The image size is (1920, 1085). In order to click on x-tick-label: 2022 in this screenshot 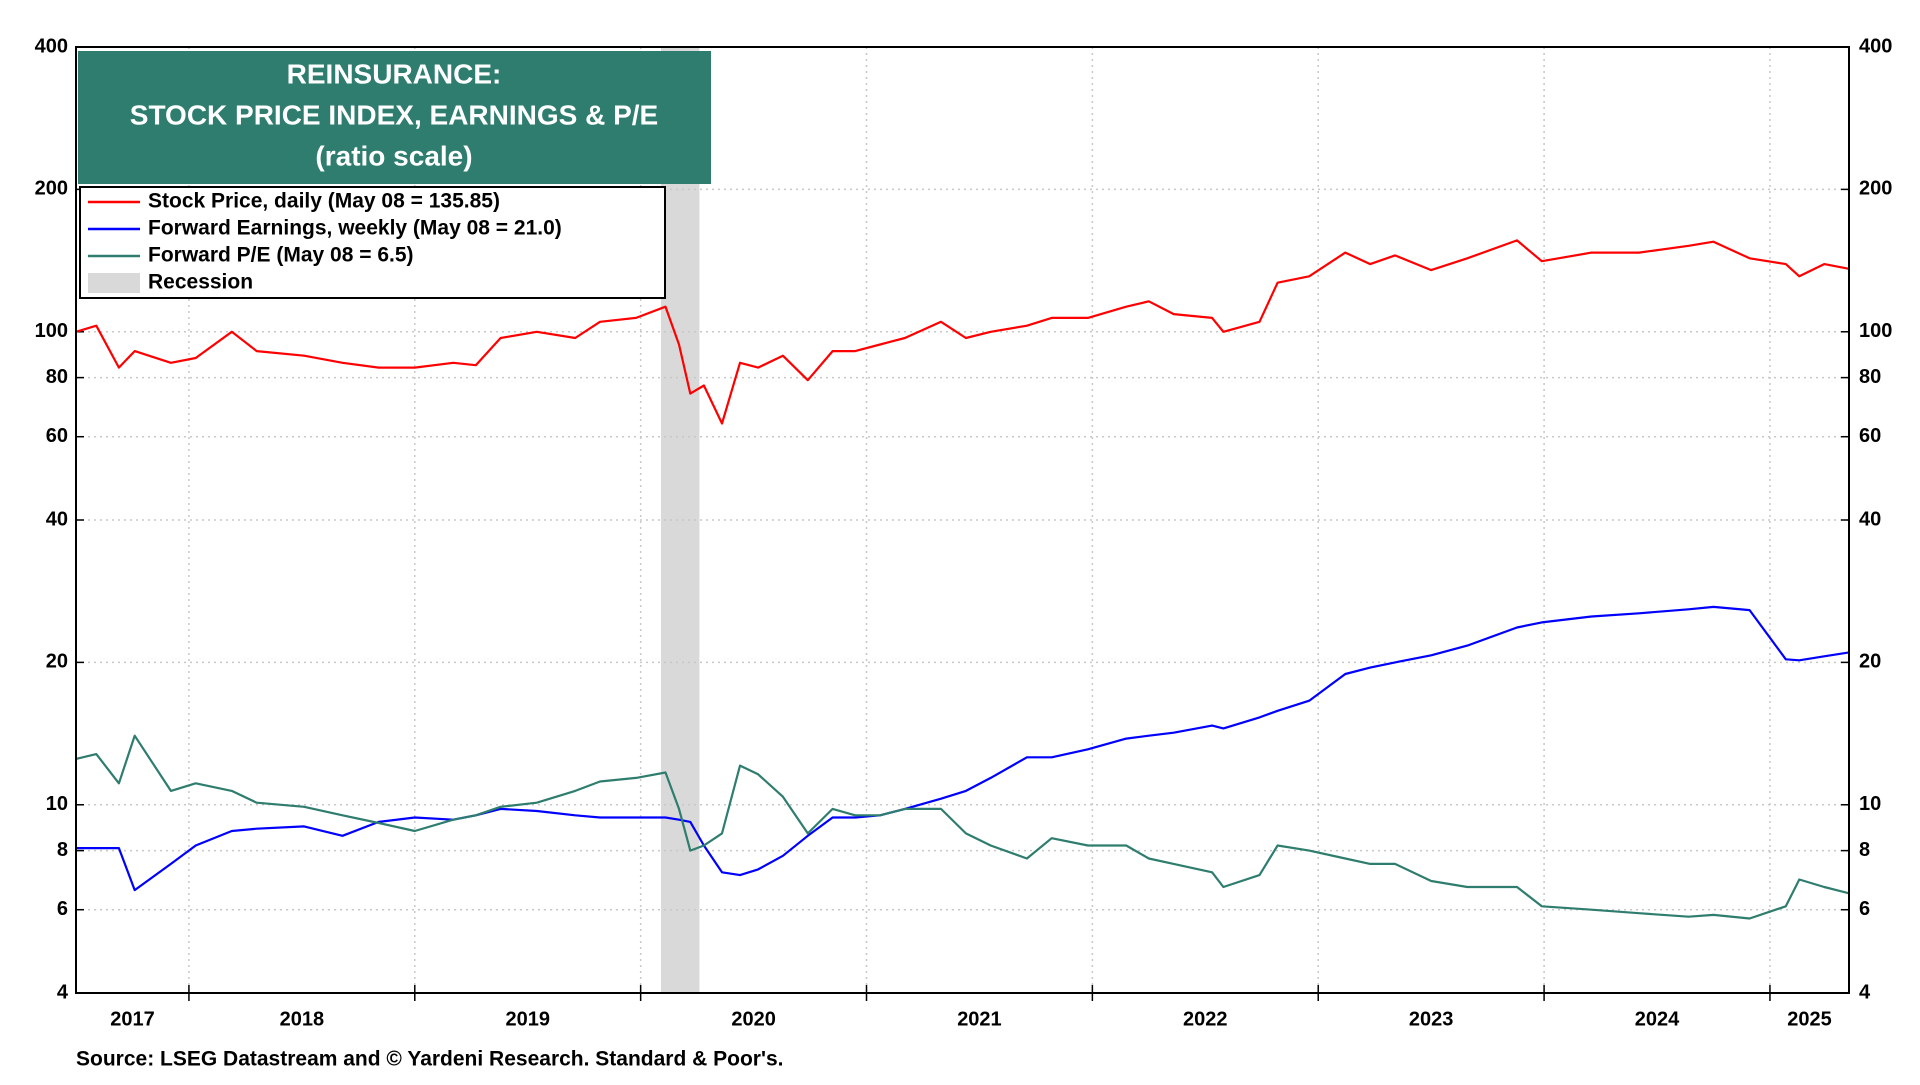, I will do `click(1205, 1019)`.